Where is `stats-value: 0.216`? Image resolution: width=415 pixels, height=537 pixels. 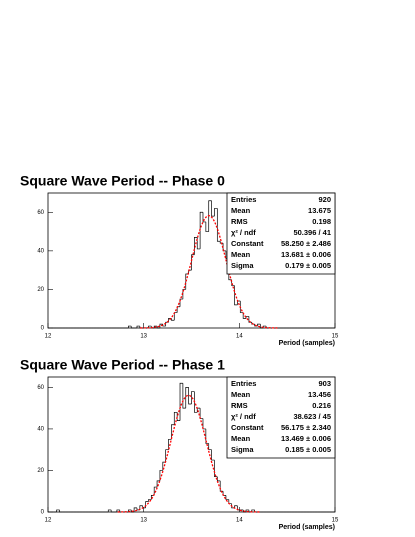
stats-value: 0.216 is located at coordinates (321, 405).